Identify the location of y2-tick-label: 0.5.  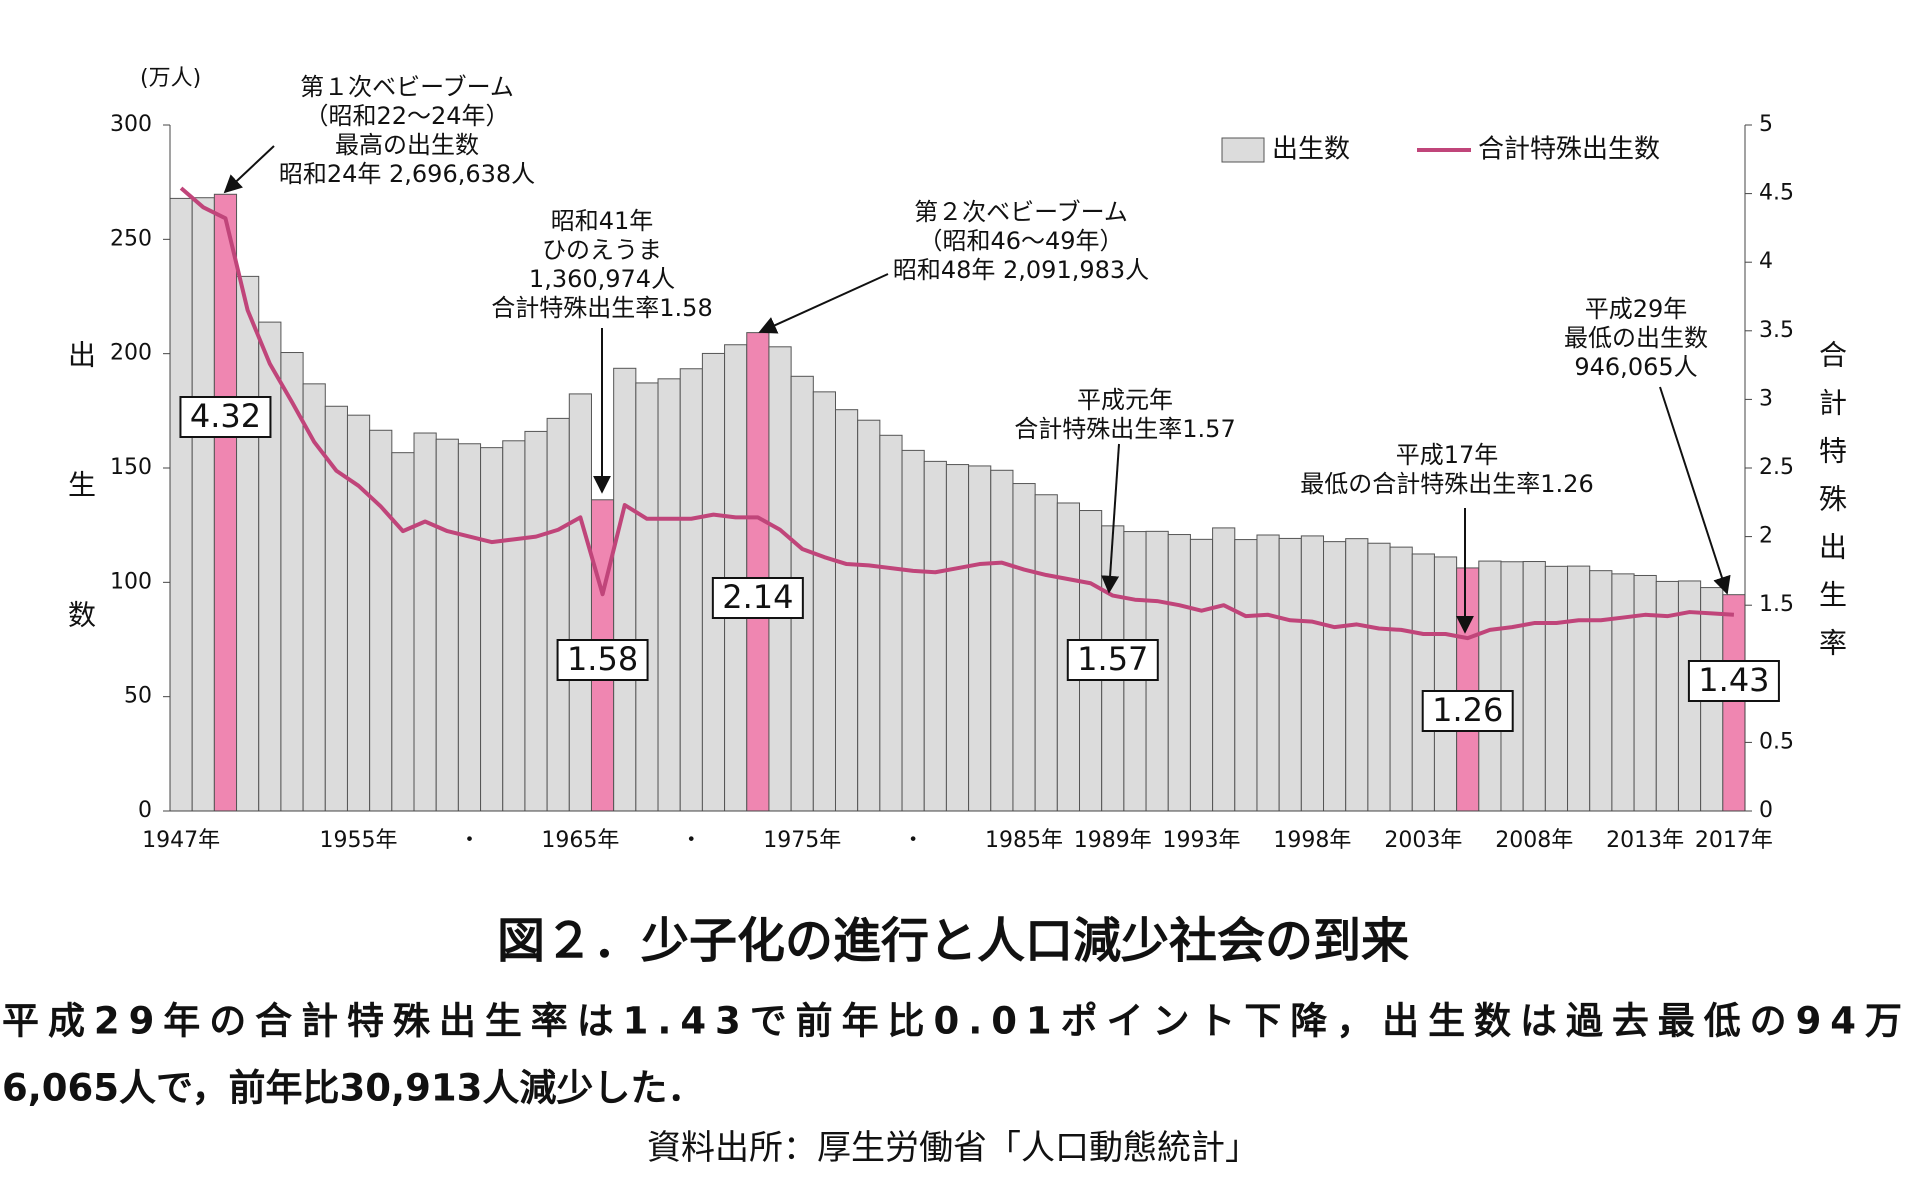
(1776, 741).